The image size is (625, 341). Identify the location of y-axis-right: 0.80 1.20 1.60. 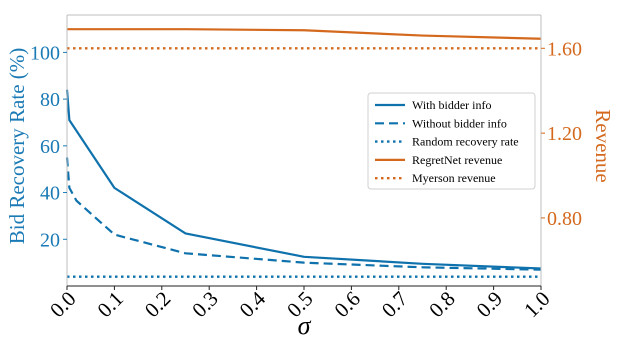
(561, 134).